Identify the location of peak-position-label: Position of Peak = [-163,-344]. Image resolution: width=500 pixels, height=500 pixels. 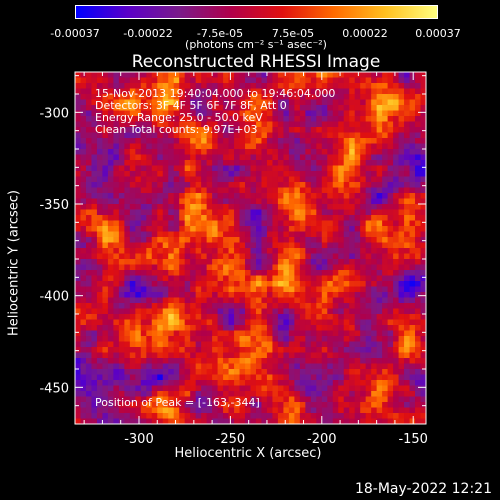
(177, 402).